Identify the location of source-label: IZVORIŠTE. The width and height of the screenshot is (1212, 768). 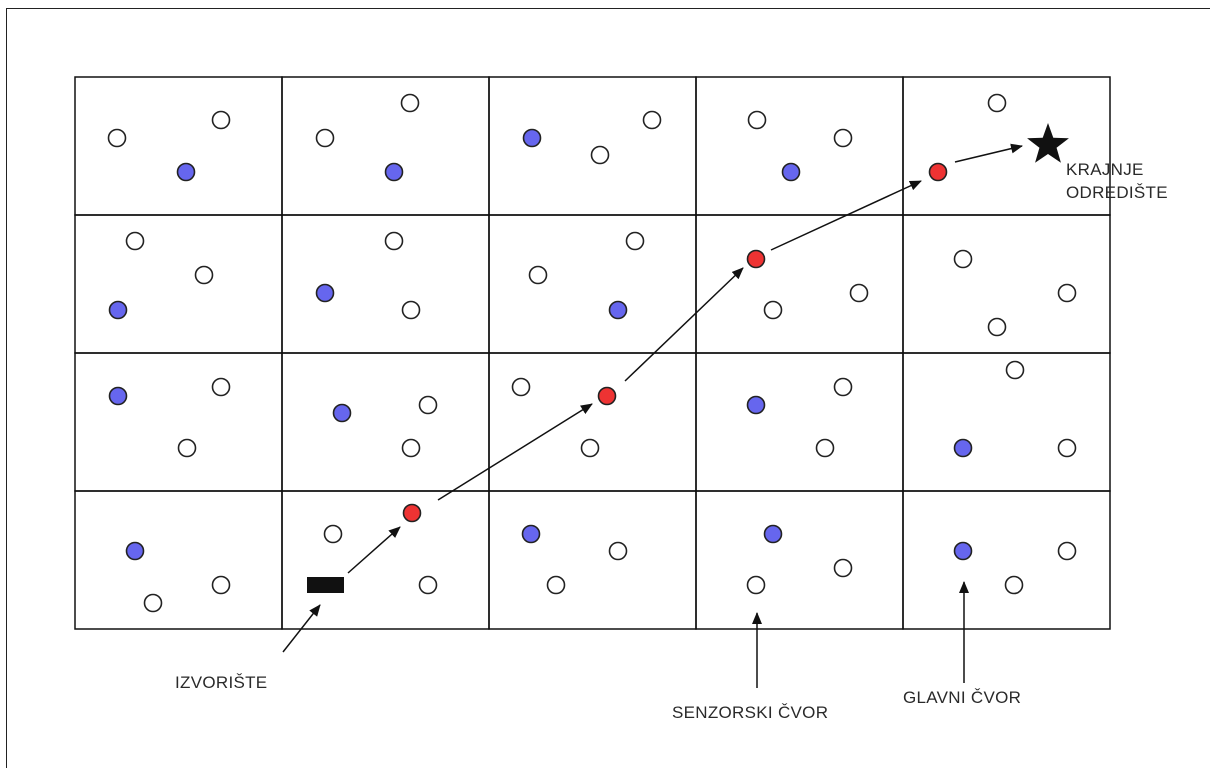
(221, 682).